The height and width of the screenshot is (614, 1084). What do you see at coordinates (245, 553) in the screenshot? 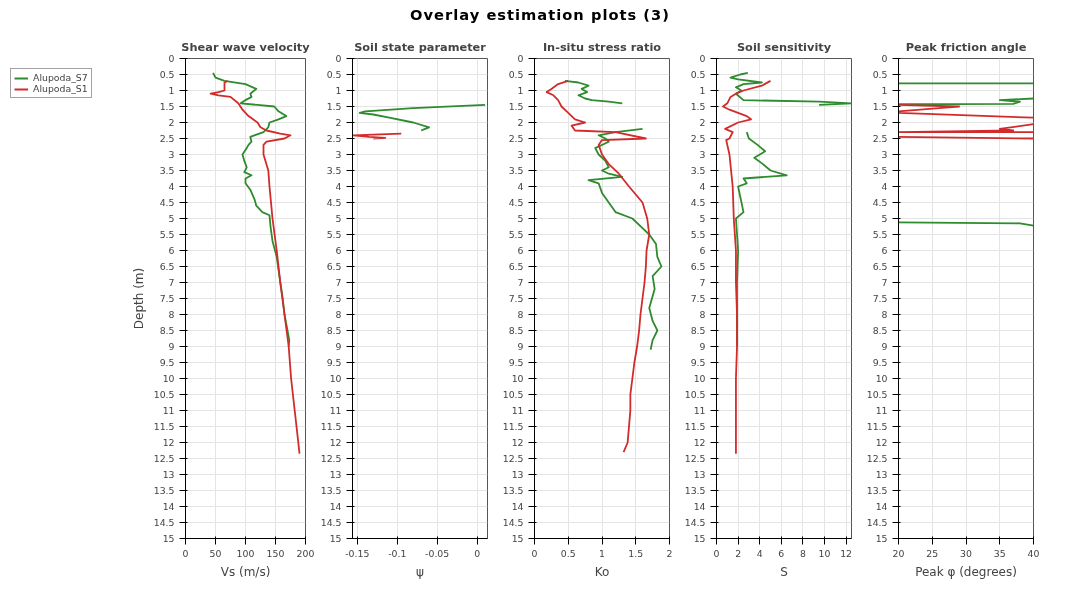
I see `x-tick-label: 100` at bounding box center [245, 553].